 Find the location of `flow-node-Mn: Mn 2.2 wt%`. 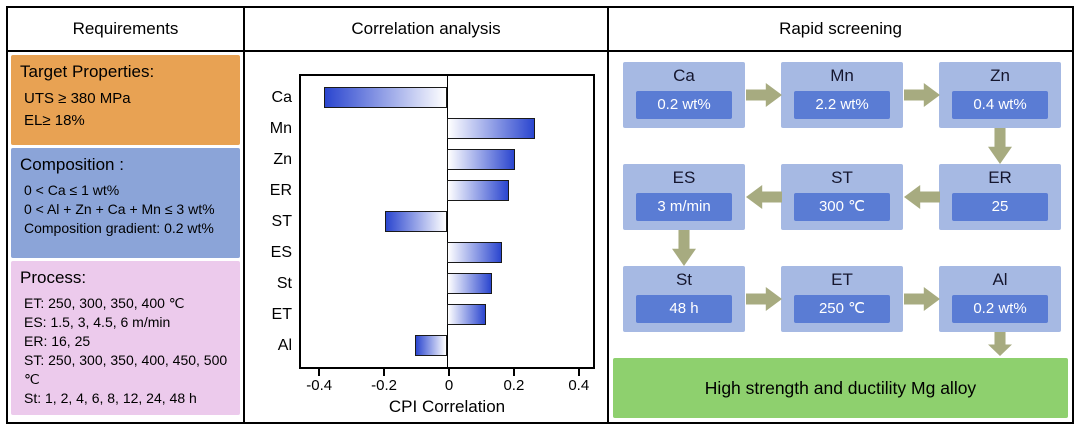

flow-node-Mn: Mn 2.2 wt% is located at coordinates (842, 95).